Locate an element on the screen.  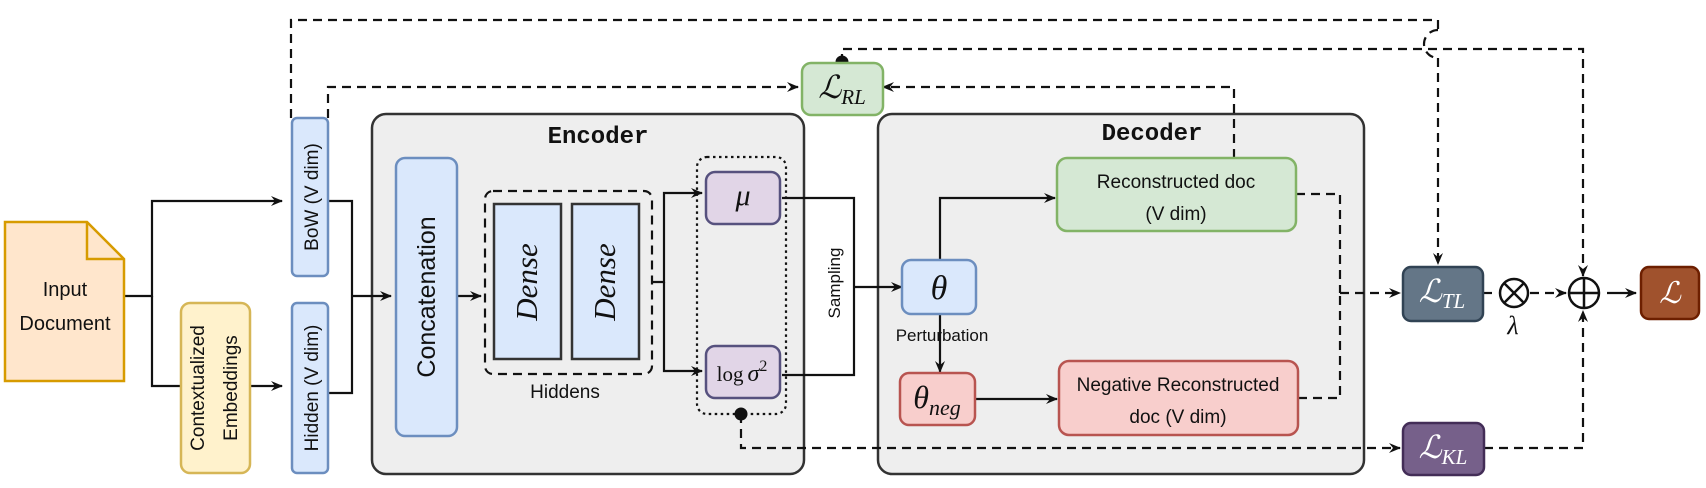
logvar-box is located at coordinates (743, 372).